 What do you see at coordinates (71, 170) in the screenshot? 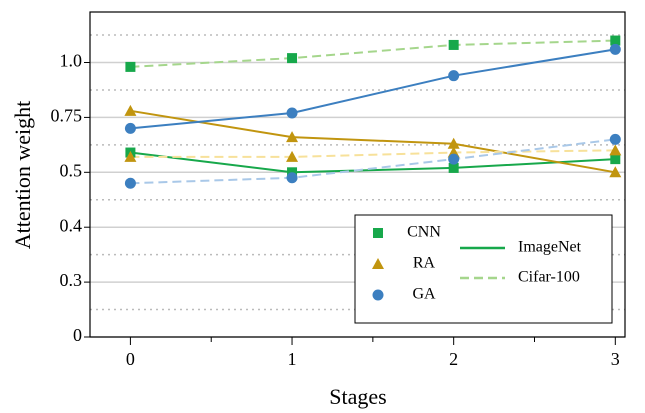
I see `y-tick-label: 0.5` at bounding box center [71, 170].